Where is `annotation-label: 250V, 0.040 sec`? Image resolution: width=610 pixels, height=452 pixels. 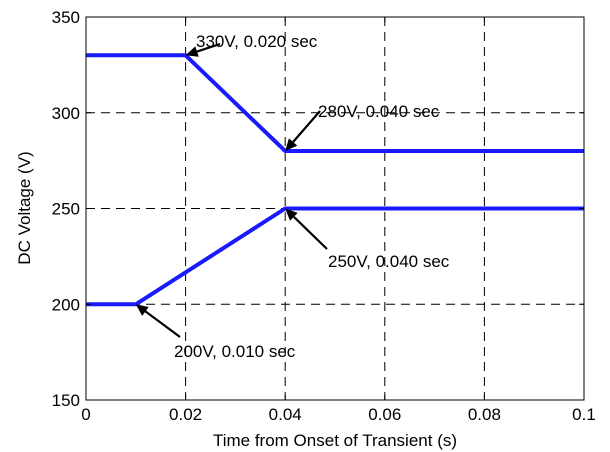 annotation-label: 250V, 0.040 sec is located at coordinates (389, 261).